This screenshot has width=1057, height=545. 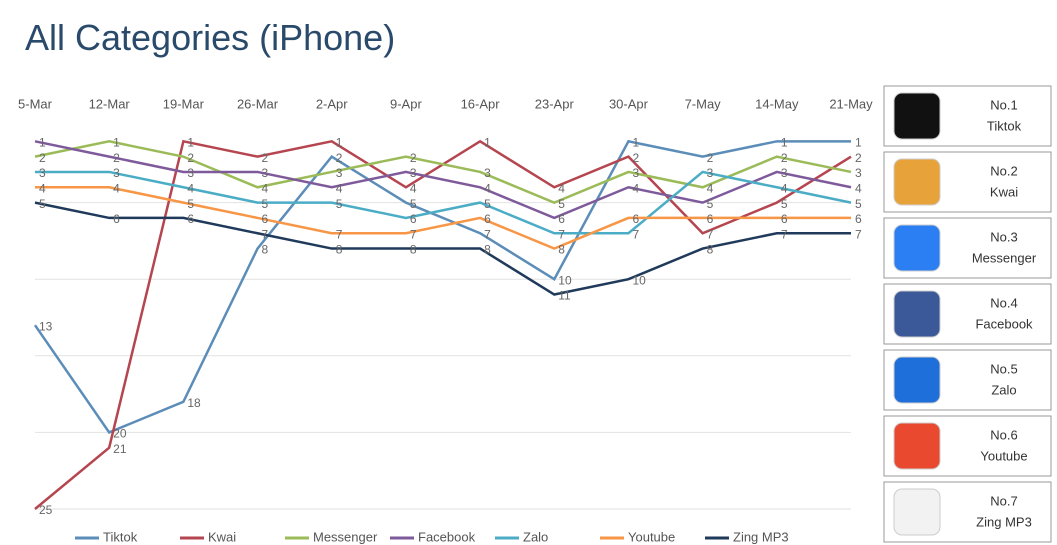 I want to click on data-label: 13, so click(x=46, y=326).